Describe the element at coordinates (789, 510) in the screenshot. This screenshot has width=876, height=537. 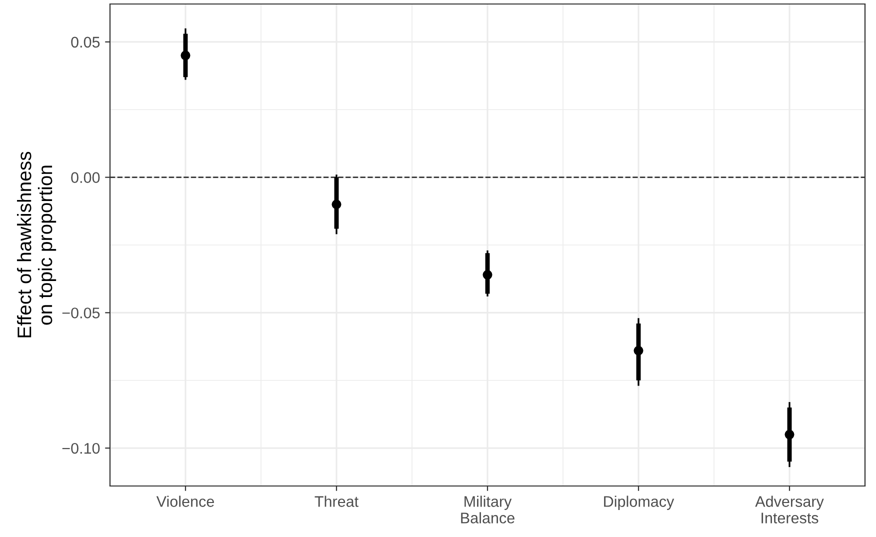
I see `x-tick-label: Adversary Interests` at that location.